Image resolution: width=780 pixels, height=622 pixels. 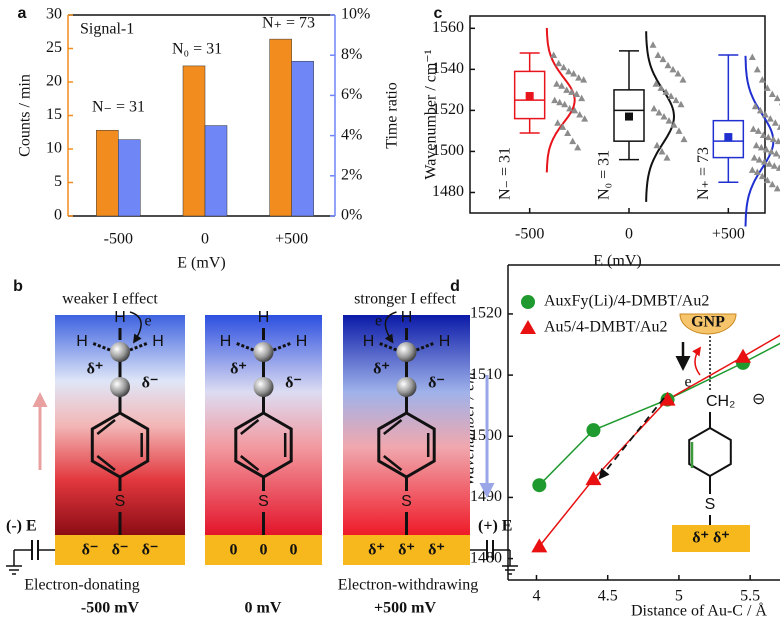 I want to click on y-tick-label: 1520, so click(x=486, y=313).